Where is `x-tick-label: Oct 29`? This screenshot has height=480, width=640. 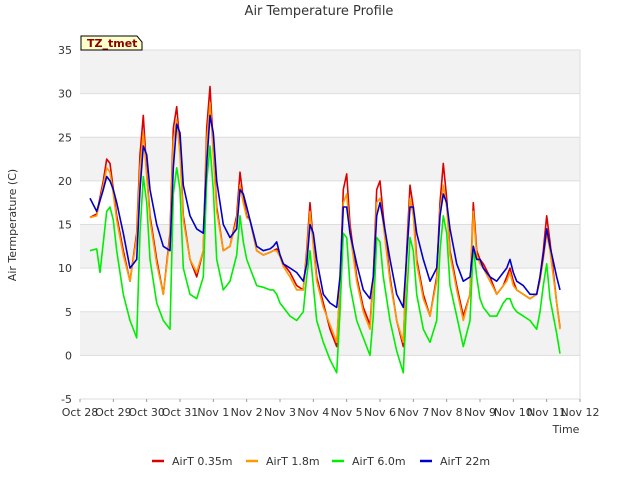
x-tick-label: Oct 29 is located at coordinates (113, 412).